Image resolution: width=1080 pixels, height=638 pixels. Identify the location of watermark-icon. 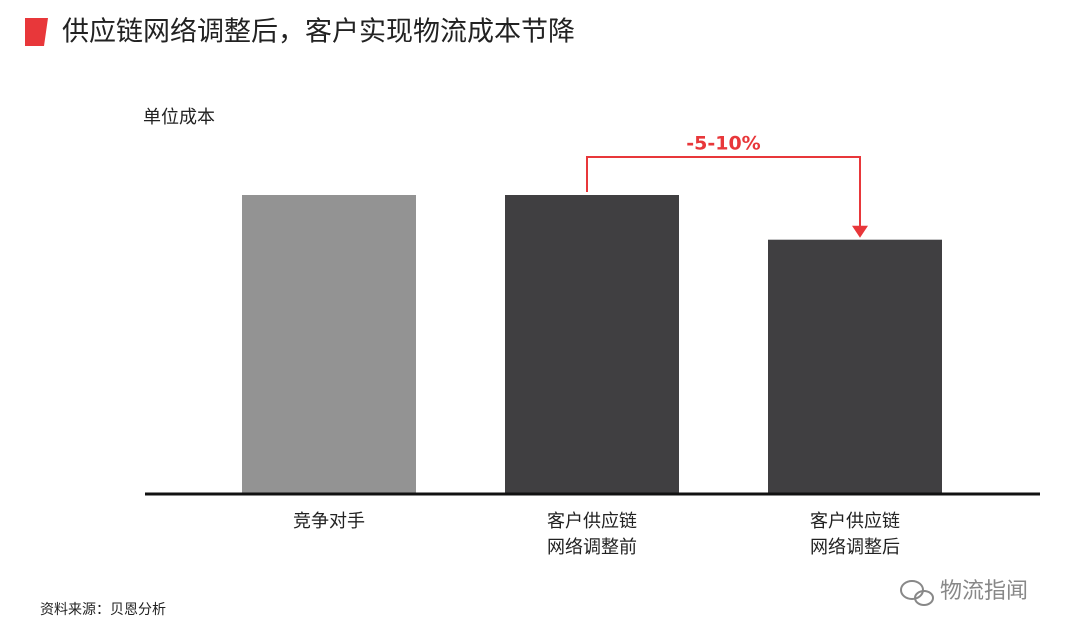
(917, 593).